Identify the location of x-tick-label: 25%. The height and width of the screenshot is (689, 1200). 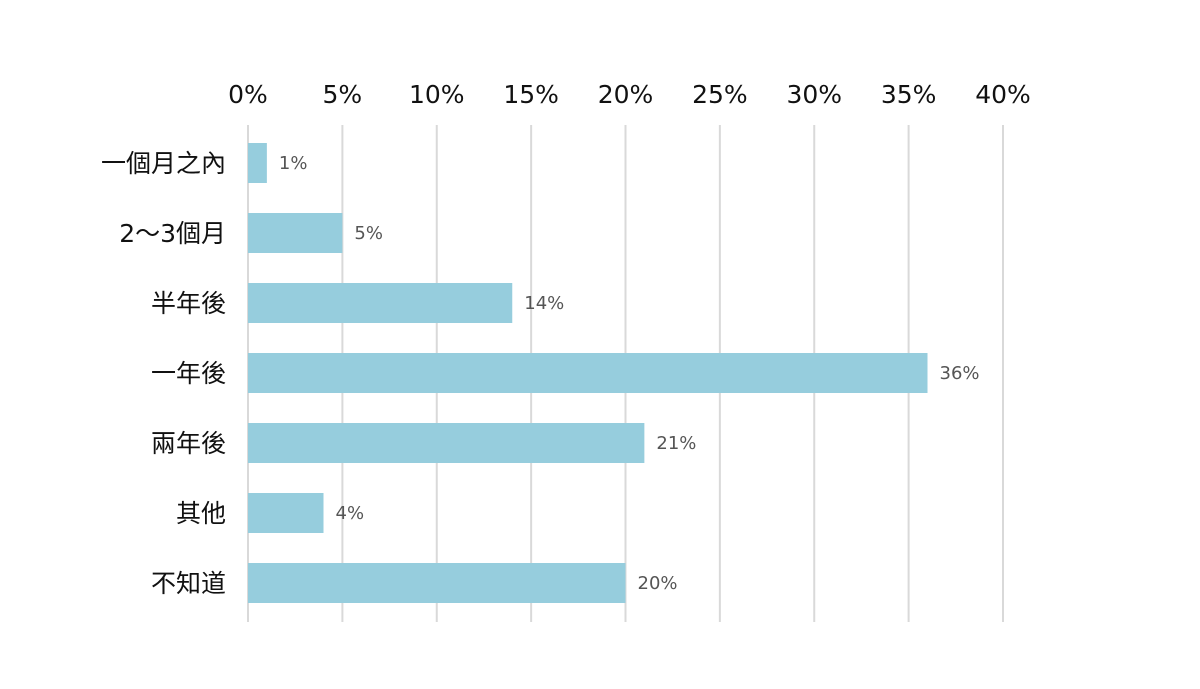
(720, 94).